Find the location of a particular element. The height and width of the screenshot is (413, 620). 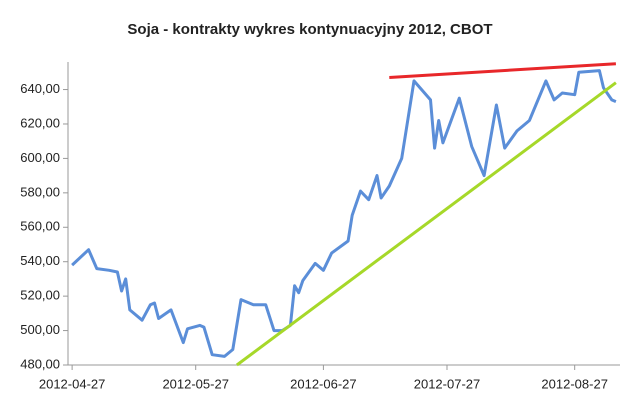

y-tick-label: 580,00 is located at coordinates (40, 191).